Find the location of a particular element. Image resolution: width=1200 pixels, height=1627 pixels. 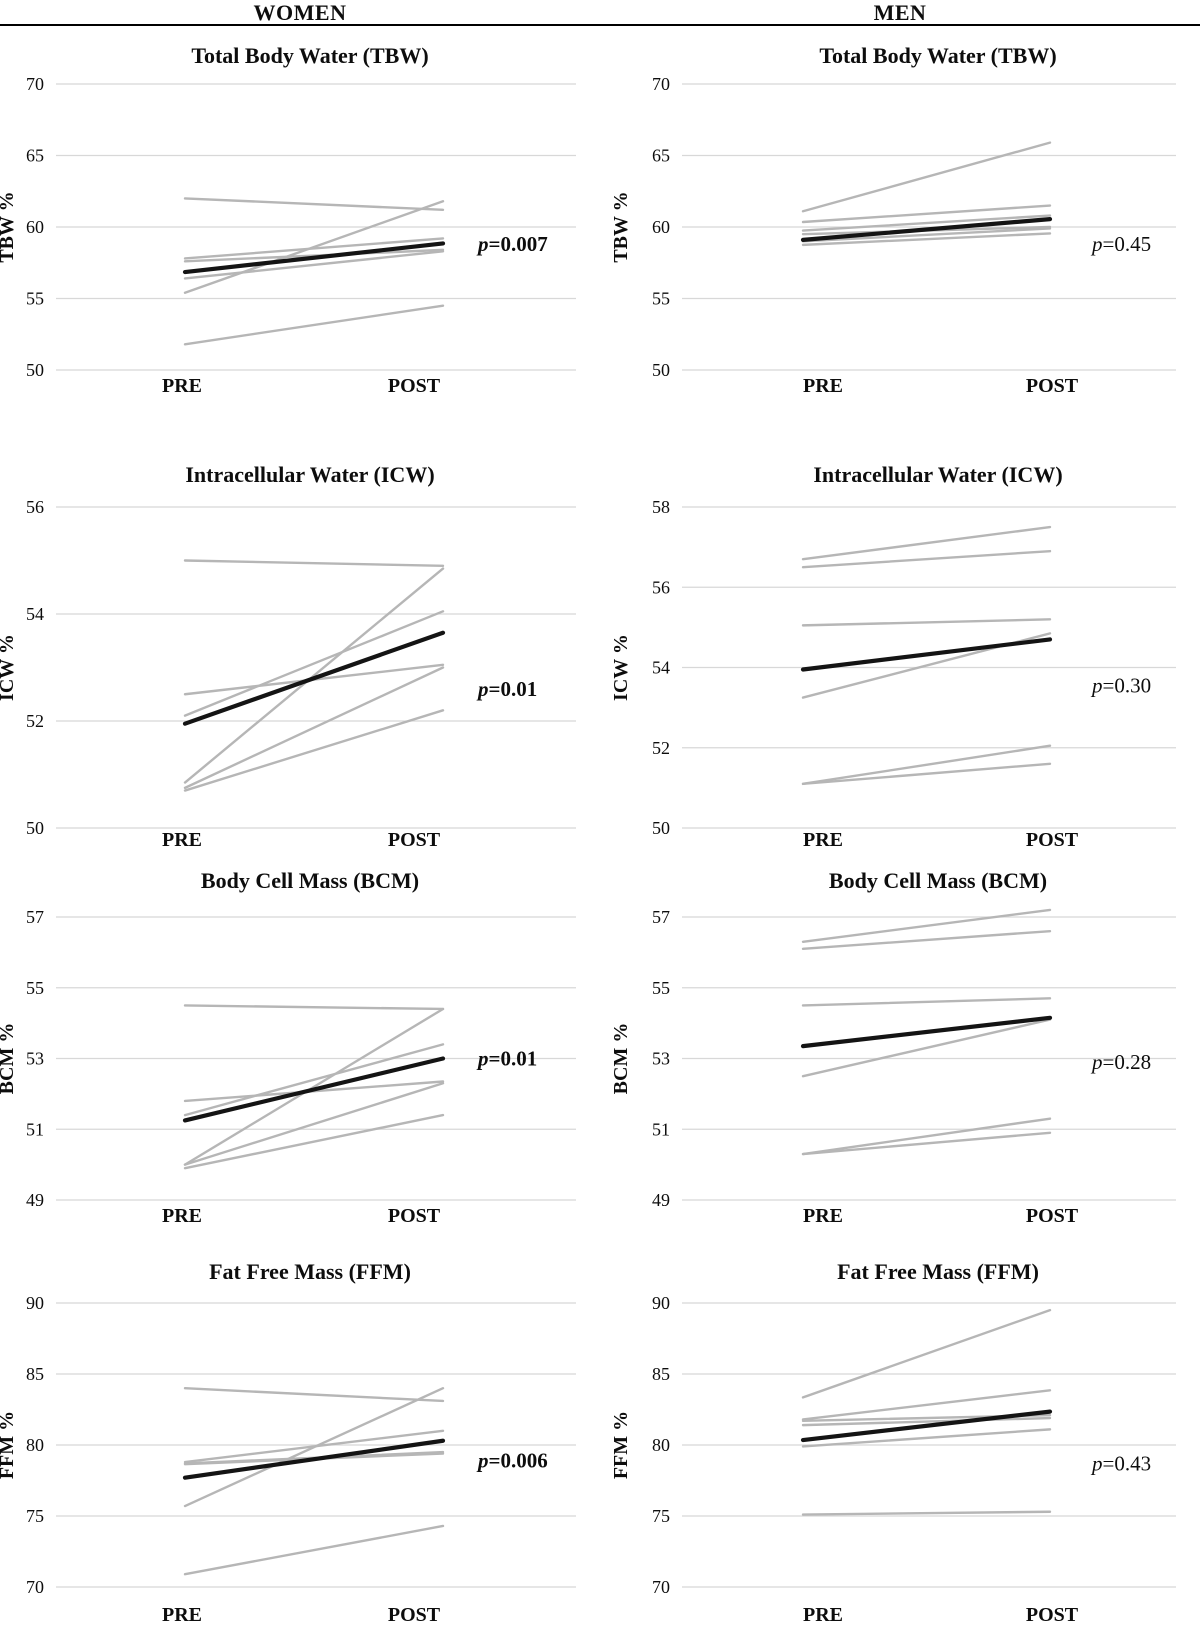

y-tick-label: 57 is located at coordinates (35, 917).